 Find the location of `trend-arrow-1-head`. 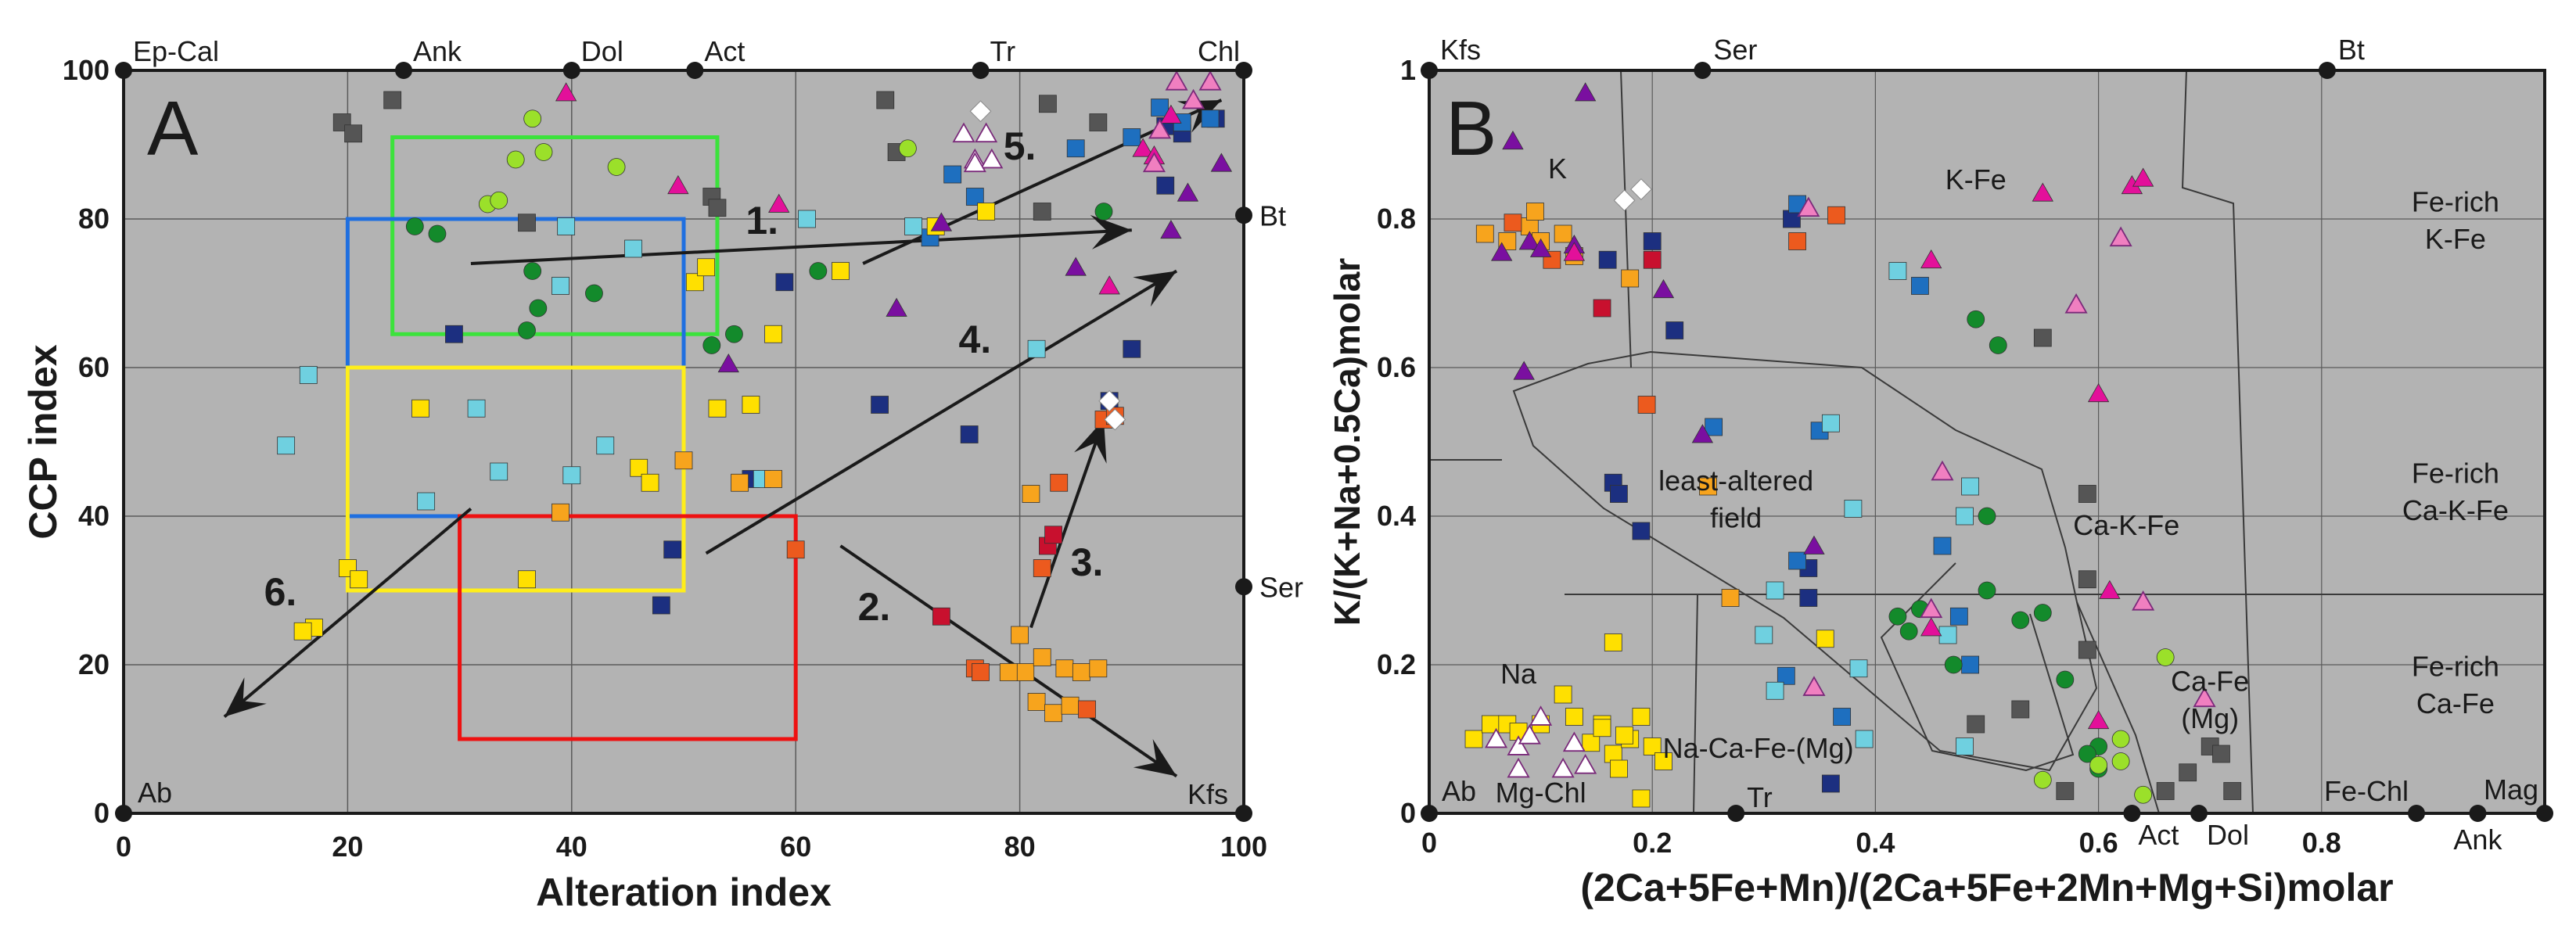

trend-arrow-1-head is located at coordinates (1111, 231).